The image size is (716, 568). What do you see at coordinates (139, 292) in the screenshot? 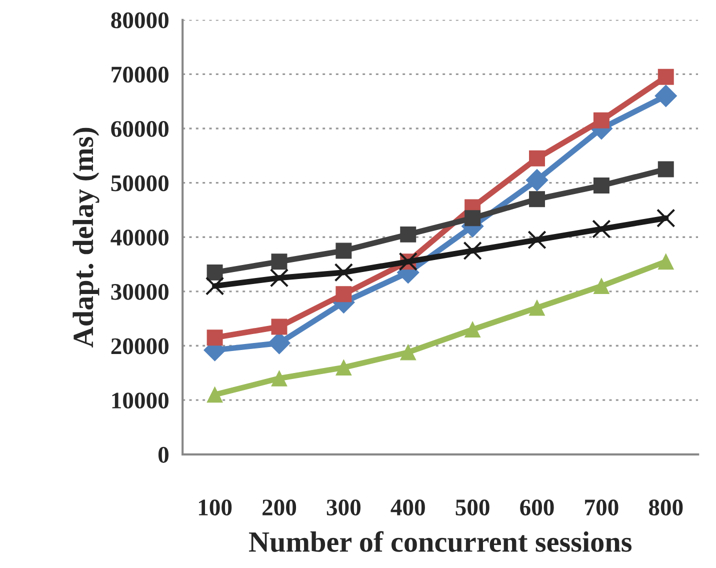
I see `y-tick-label: 30000` at bounding box center [139, 292].